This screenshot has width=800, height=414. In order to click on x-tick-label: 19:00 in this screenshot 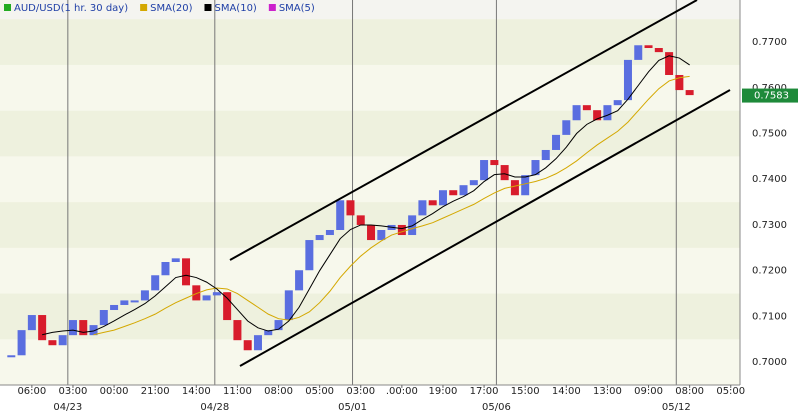, I will do `click(443, 391)`.